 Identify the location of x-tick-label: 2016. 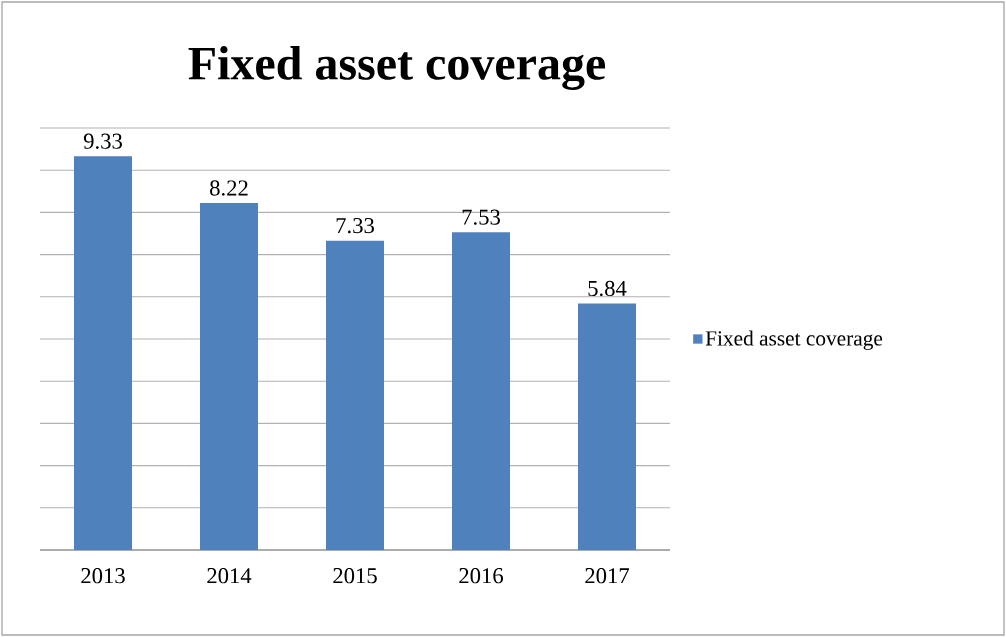
(481, 576).